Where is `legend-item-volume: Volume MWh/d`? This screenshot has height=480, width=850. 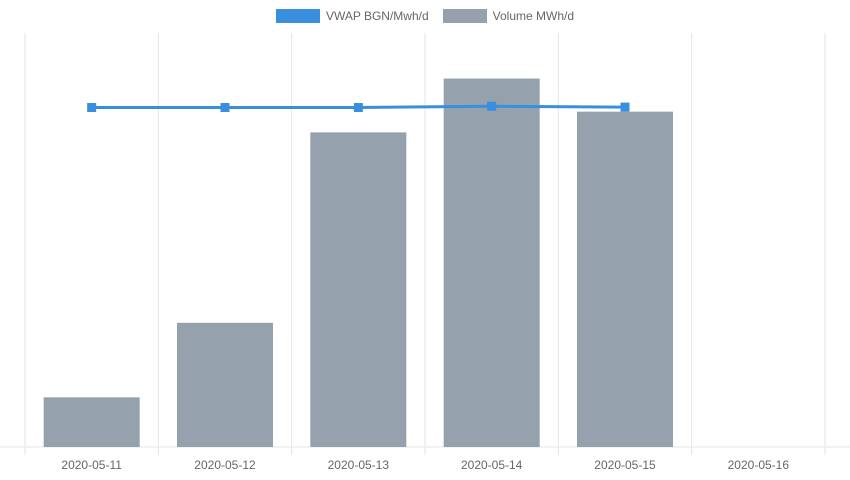 legend-item-volume: Volume MWh/d is located at coordinates (508, 16).